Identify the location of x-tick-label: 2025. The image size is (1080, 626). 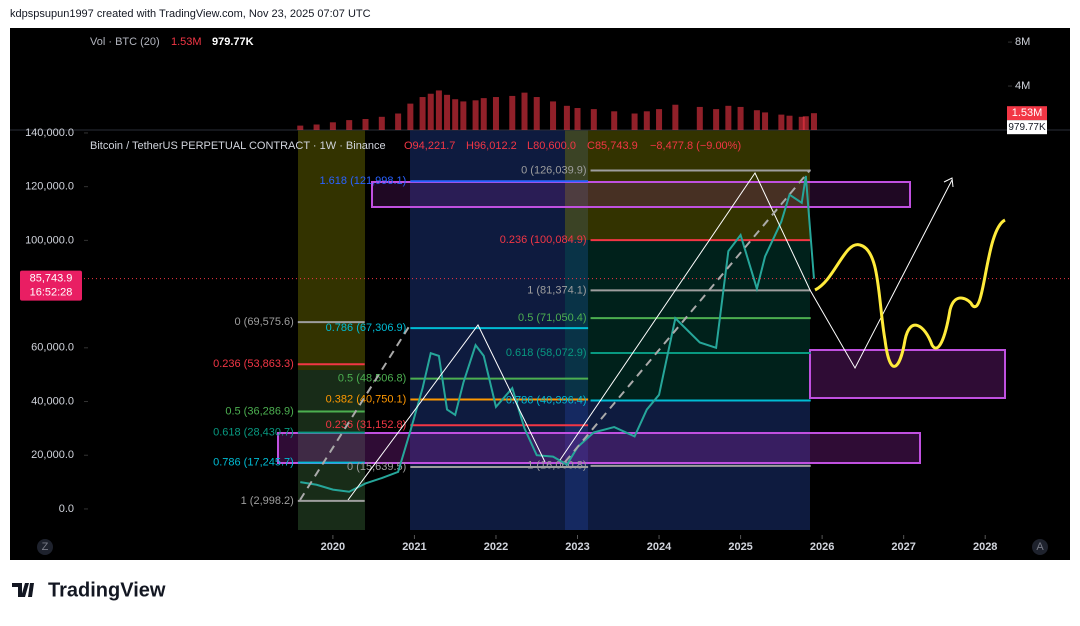
(740, 547).